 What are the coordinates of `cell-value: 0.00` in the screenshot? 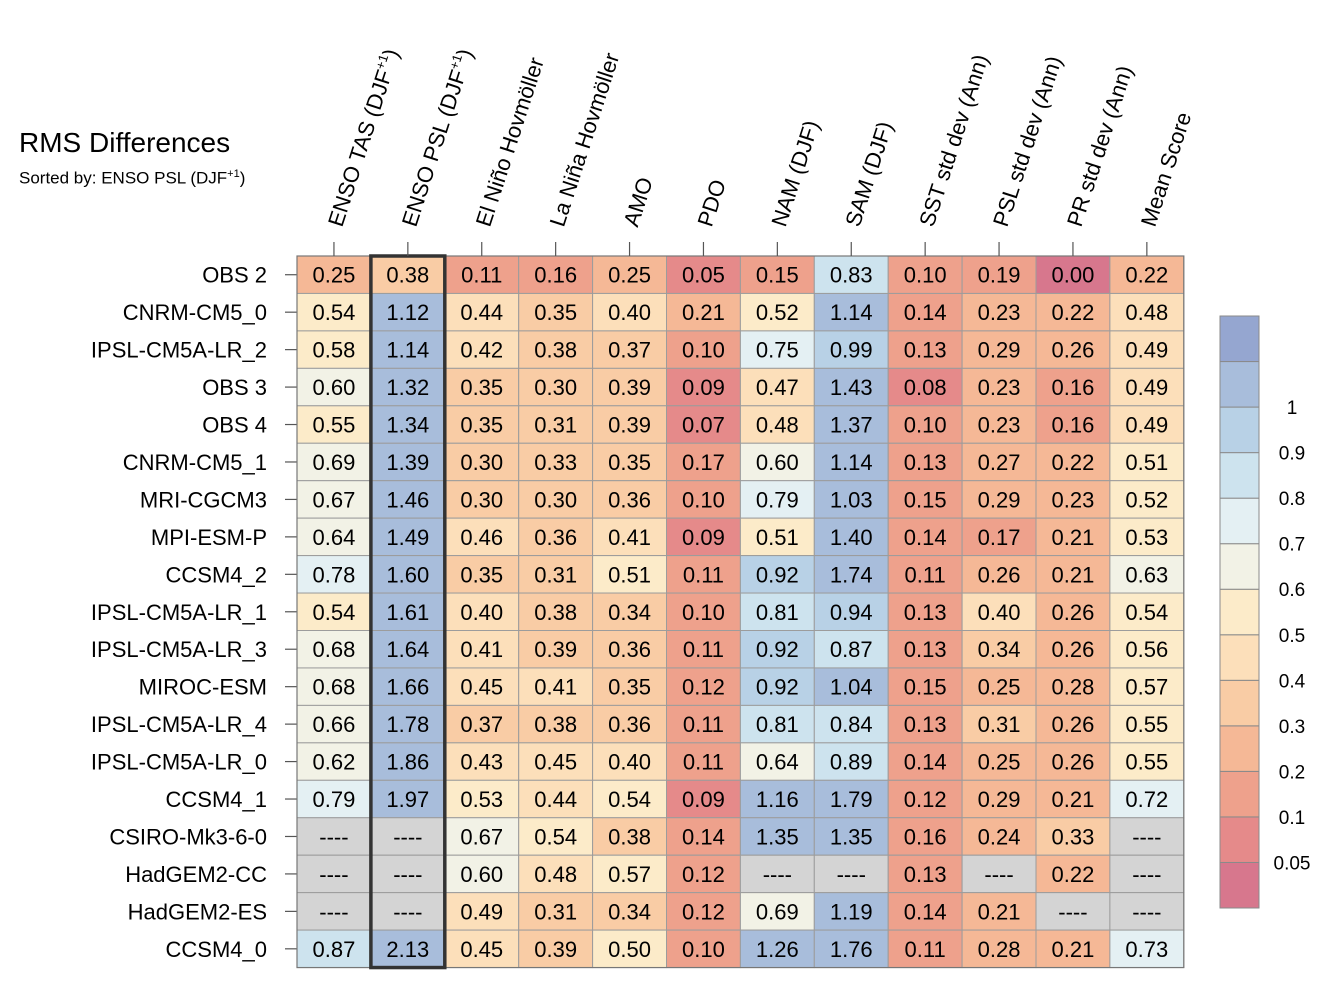 It's located at (1073, 275).